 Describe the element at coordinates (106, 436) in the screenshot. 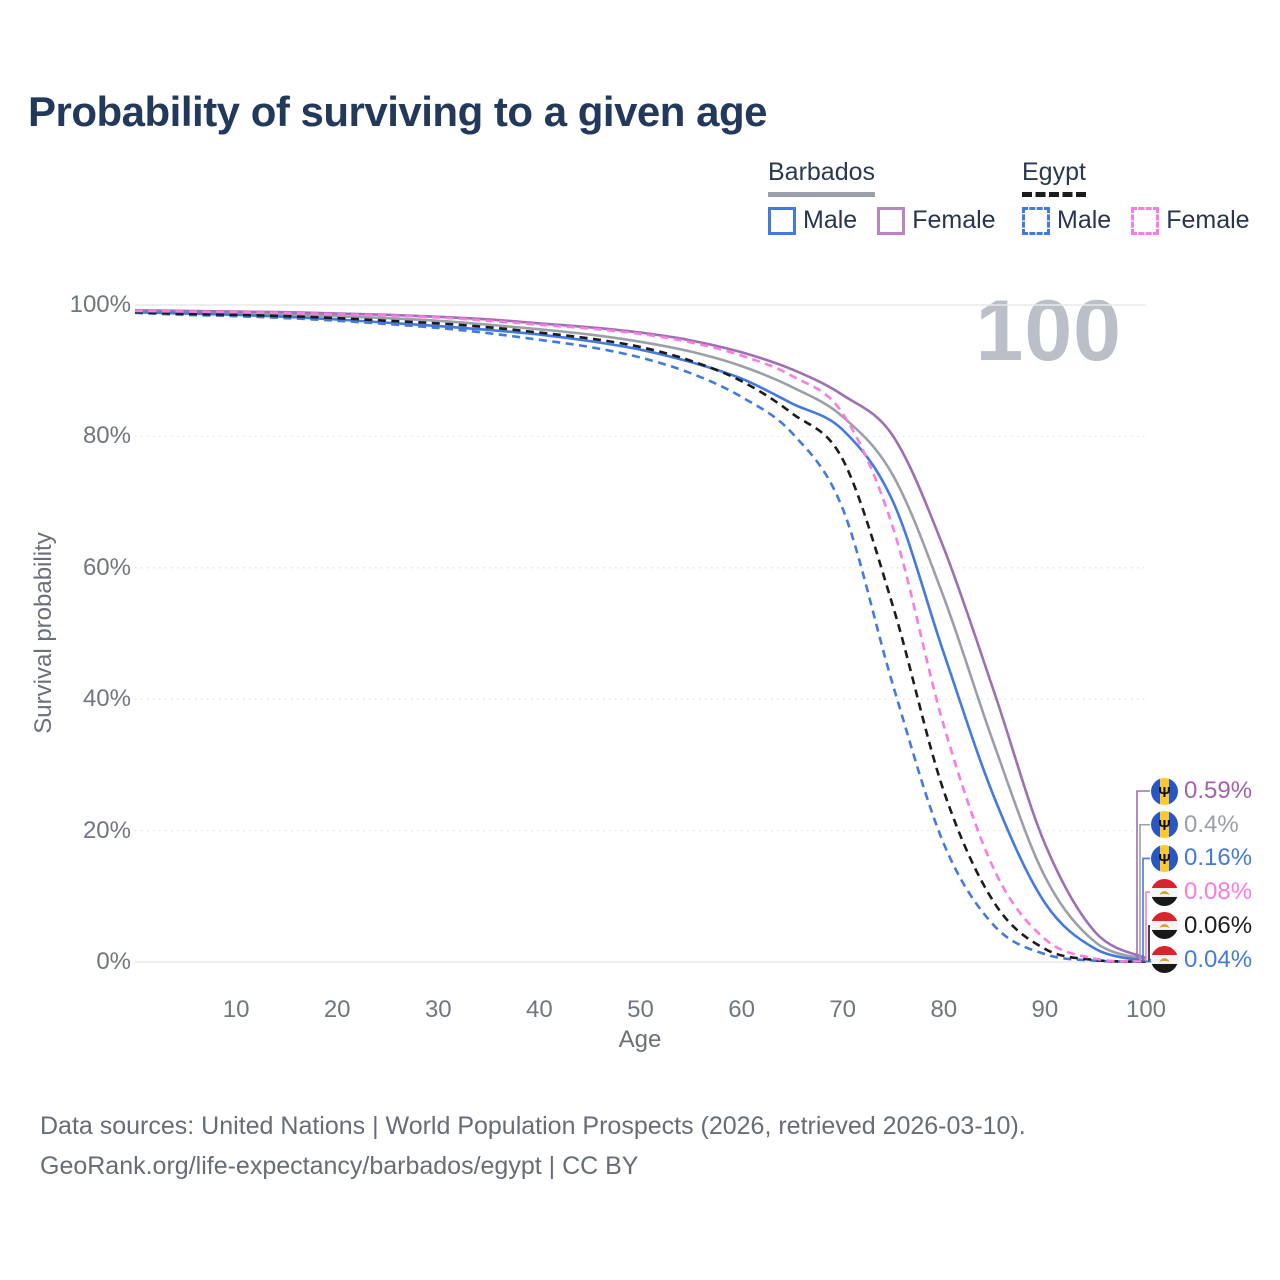

I see `y-tick-80: 80%` at that location.